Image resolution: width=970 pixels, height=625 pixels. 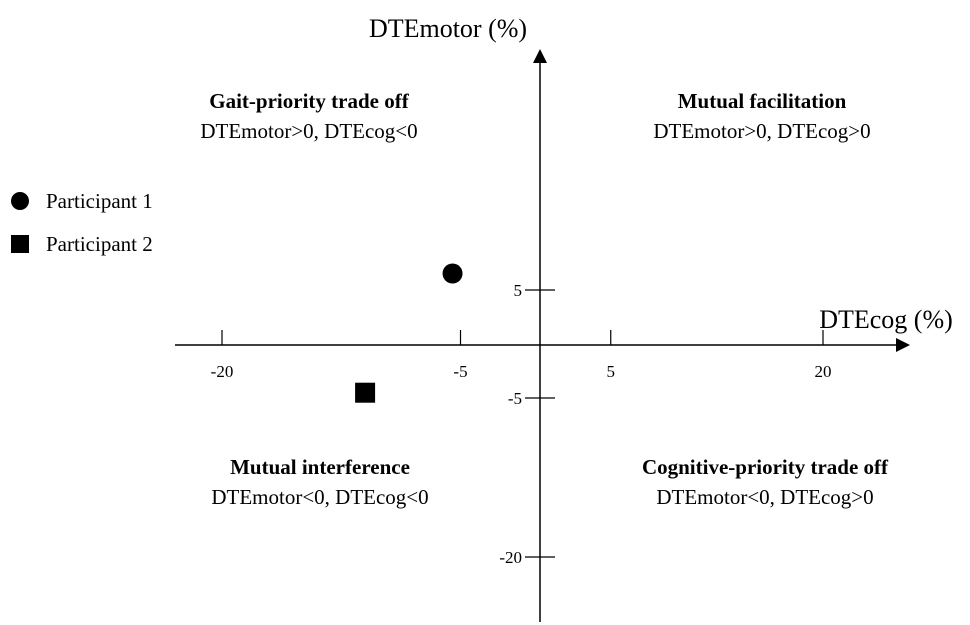 I want to click on y-tick-label: -20, so click(x=510, y=557).